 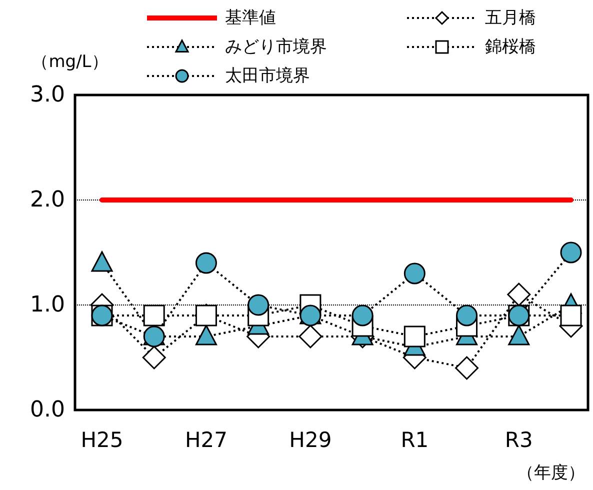 What do you see at coordinates (414, 440) in the screenshot?
I see `x-tick-label: R1` at bounding box center [414, 440].